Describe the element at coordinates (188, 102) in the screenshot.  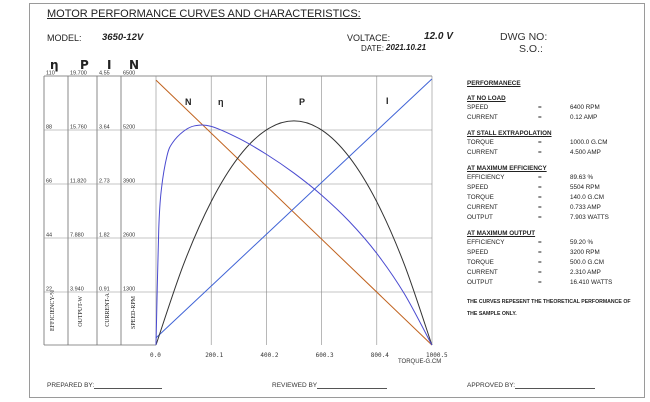
I see `speed-curve-label: N` at that location.